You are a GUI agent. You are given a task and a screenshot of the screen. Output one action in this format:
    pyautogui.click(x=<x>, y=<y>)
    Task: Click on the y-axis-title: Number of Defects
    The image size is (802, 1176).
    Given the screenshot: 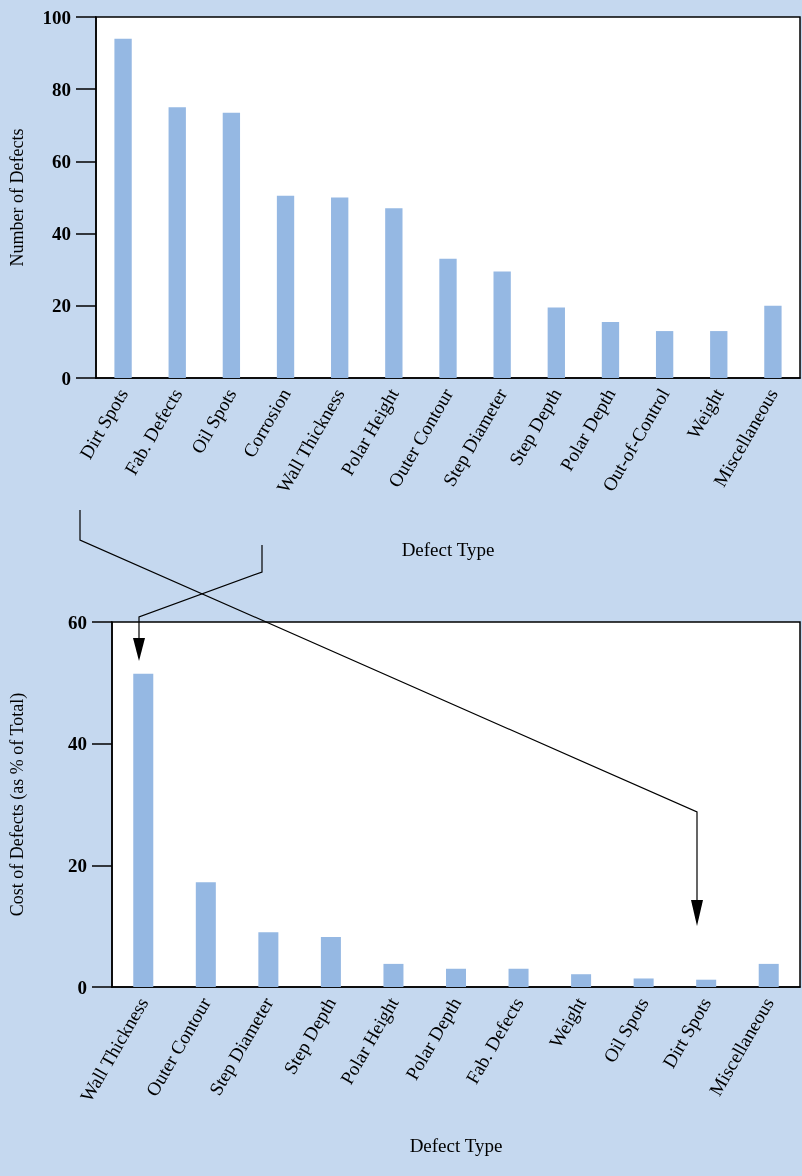 What is the action you would take?
    pyautogui.click(x=17, y=197)
    